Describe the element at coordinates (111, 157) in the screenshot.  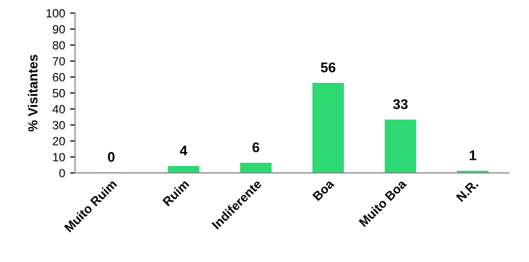
I see `data-label: 0` at that location.